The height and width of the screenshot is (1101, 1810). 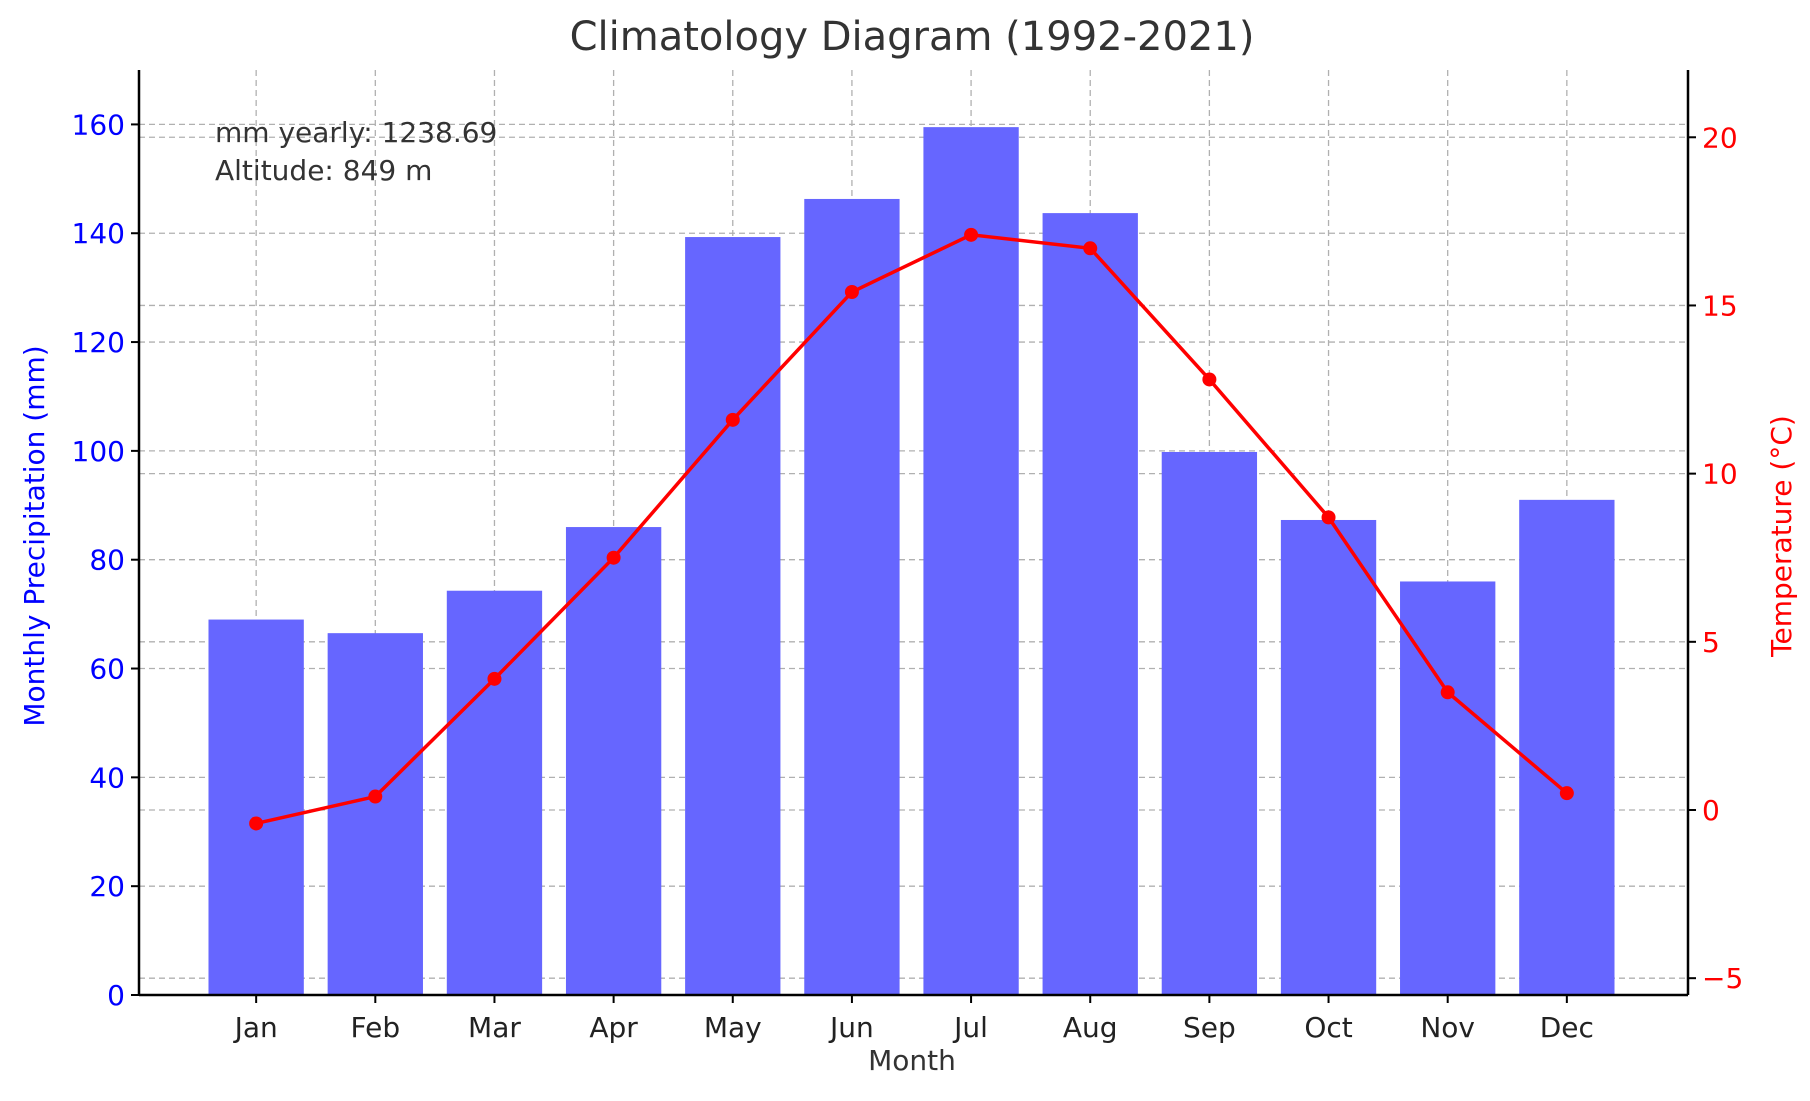 I want to click on x-axis-label: Month, so click(x=912, y=1060).